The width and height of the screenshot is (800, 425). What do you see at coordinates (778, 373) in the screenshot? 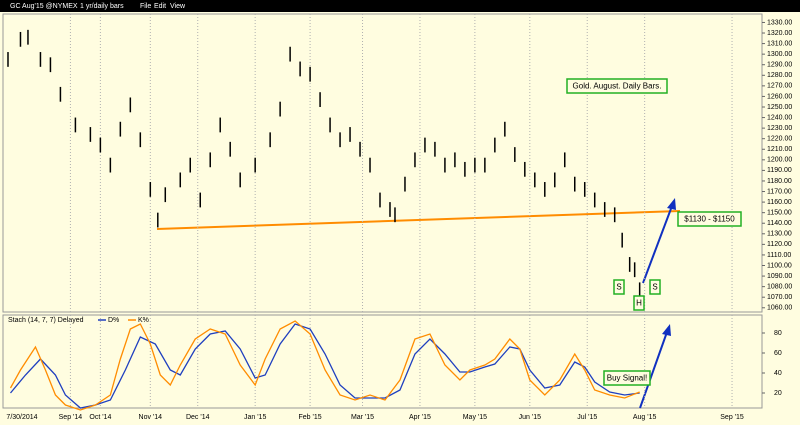
I see `y-tick-label: 40` at bounding box center [778, 373].